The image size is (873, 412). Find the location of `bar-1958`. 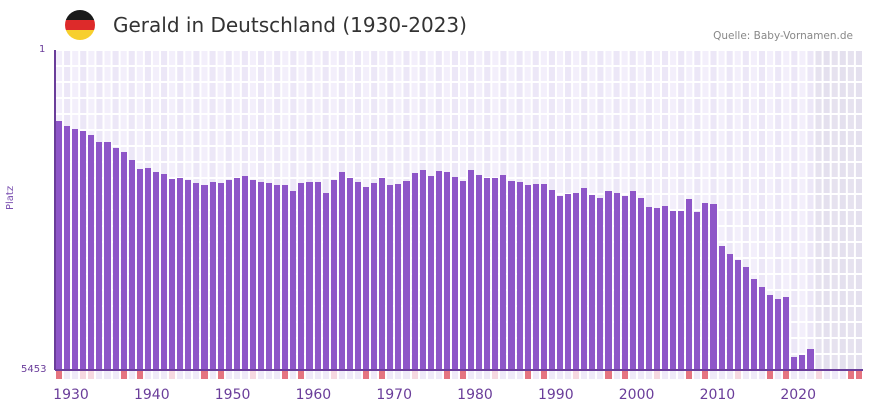

bar-1958 is located at coordinates (285, 277).